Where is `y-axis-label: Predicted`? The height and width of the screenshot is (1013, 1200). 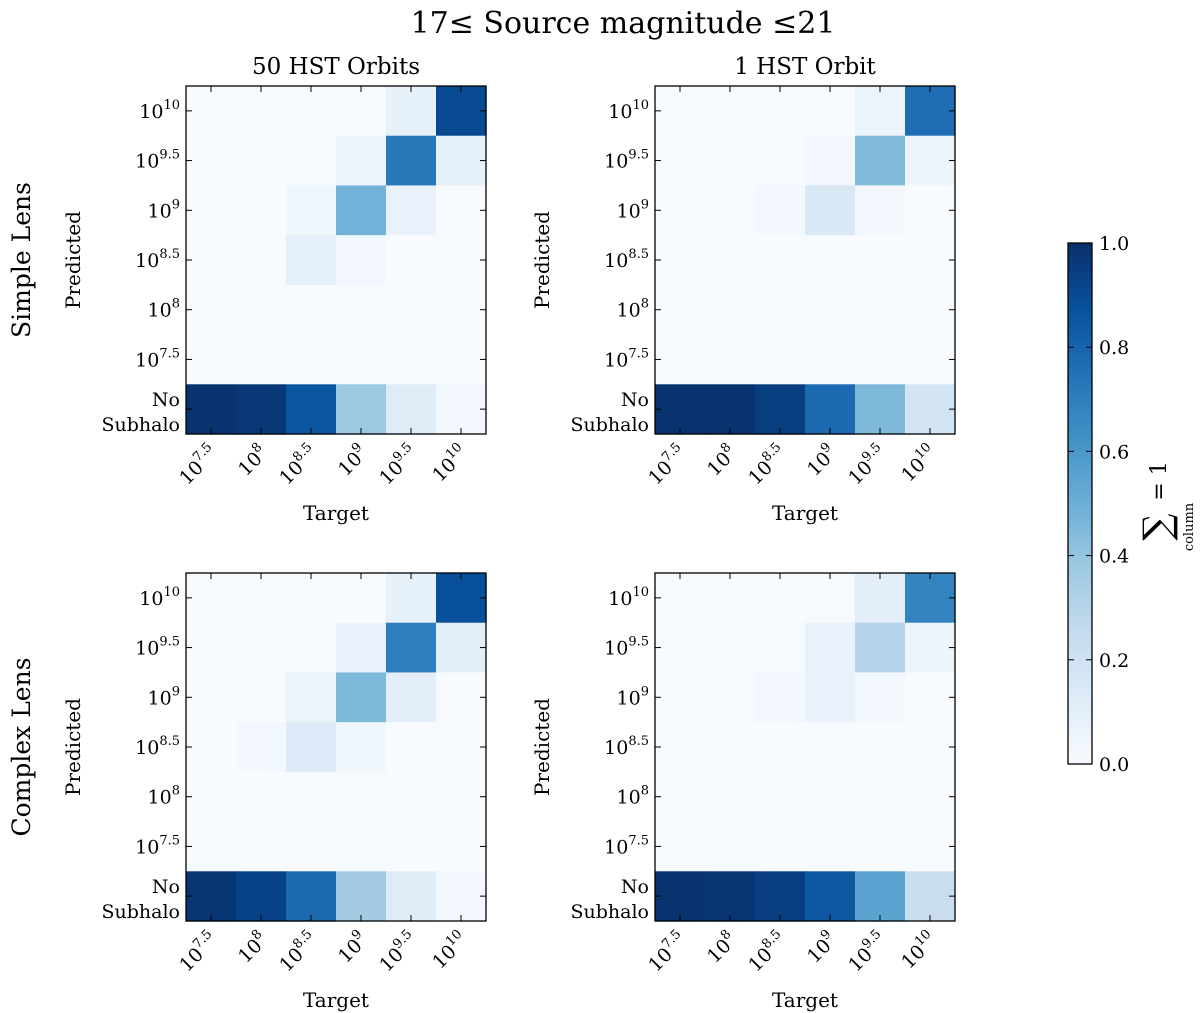
y-axis-label: Predicted is located at coordinates (542, 260).